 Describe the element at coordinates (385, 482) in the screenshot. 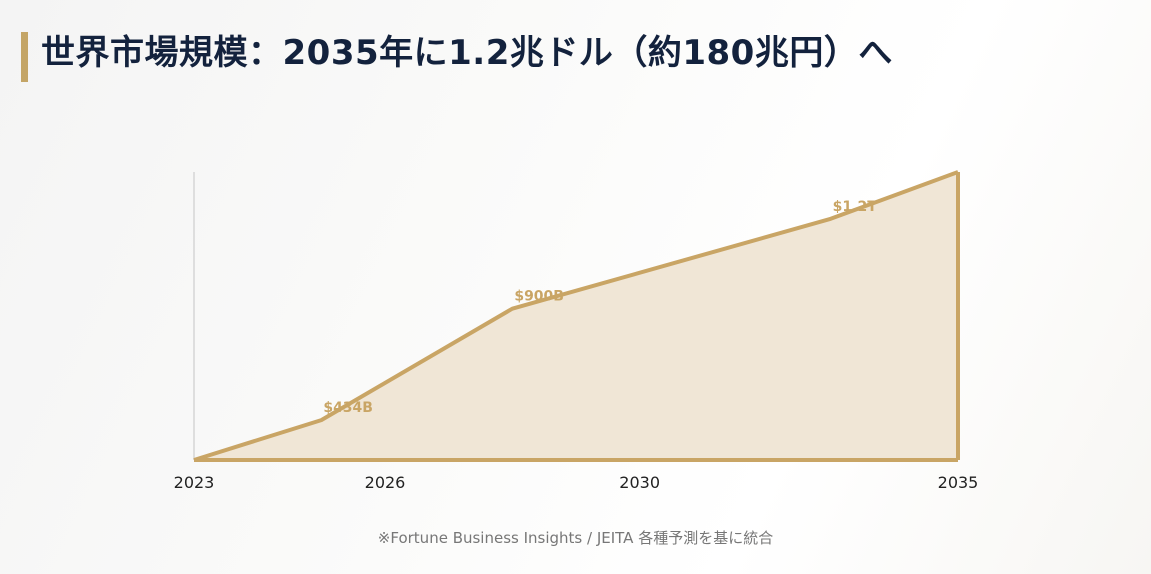

I see `x-tick-label: 2026` at that location.